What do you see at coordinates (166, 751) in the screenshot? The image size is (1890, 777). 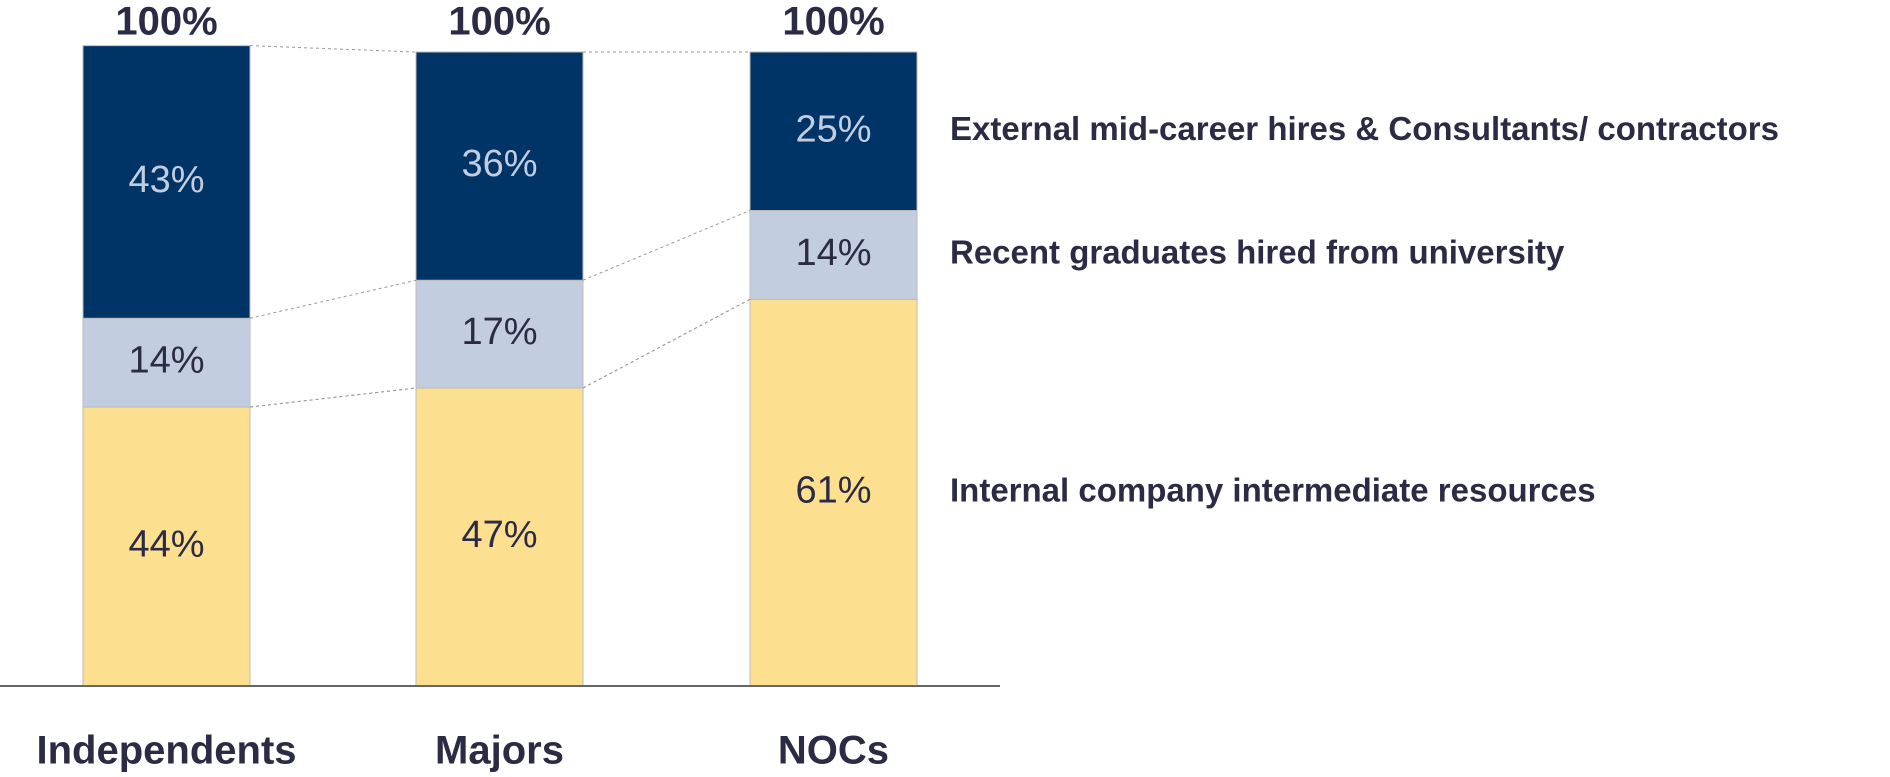 I see `category-label: Independents` at bounding box center [166, 751].